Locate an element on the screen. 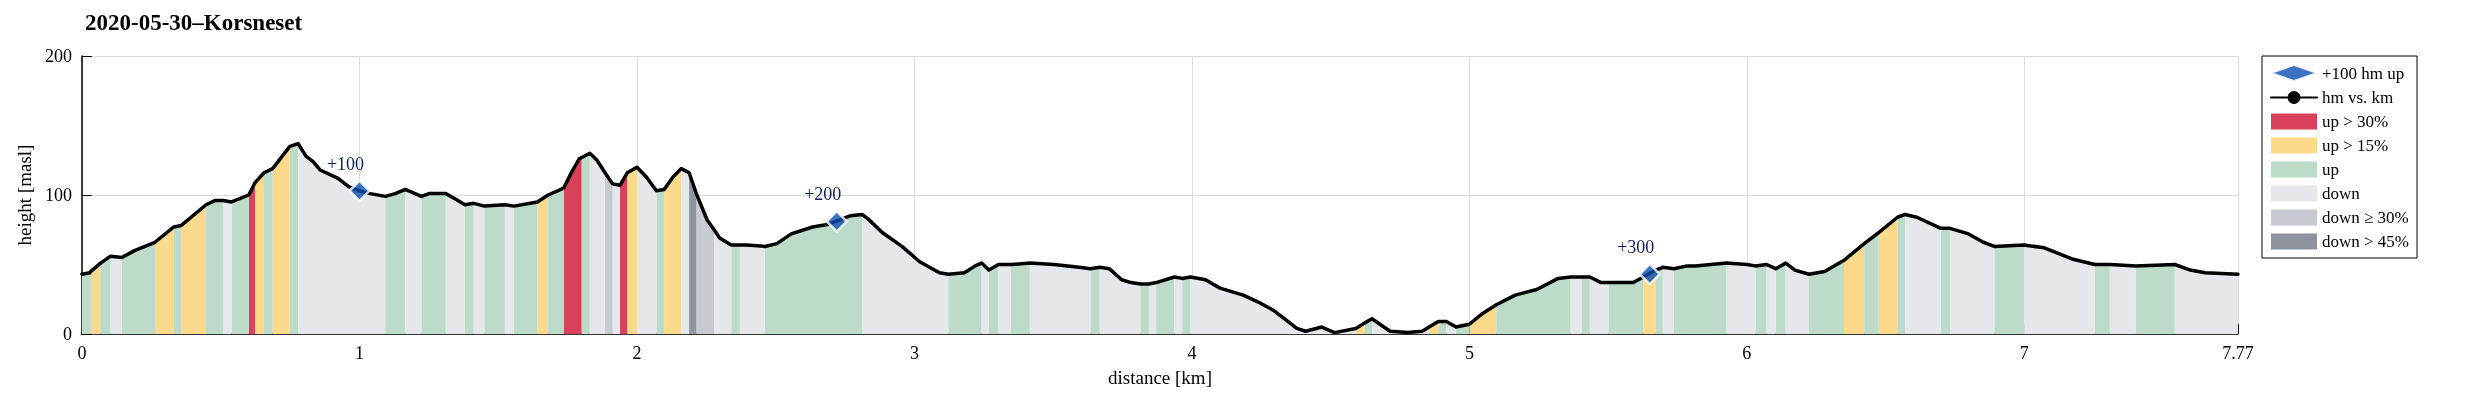 This screenshot has height=405, width=2473. x-tick-label: 2 is located at coordinates (637, 353).